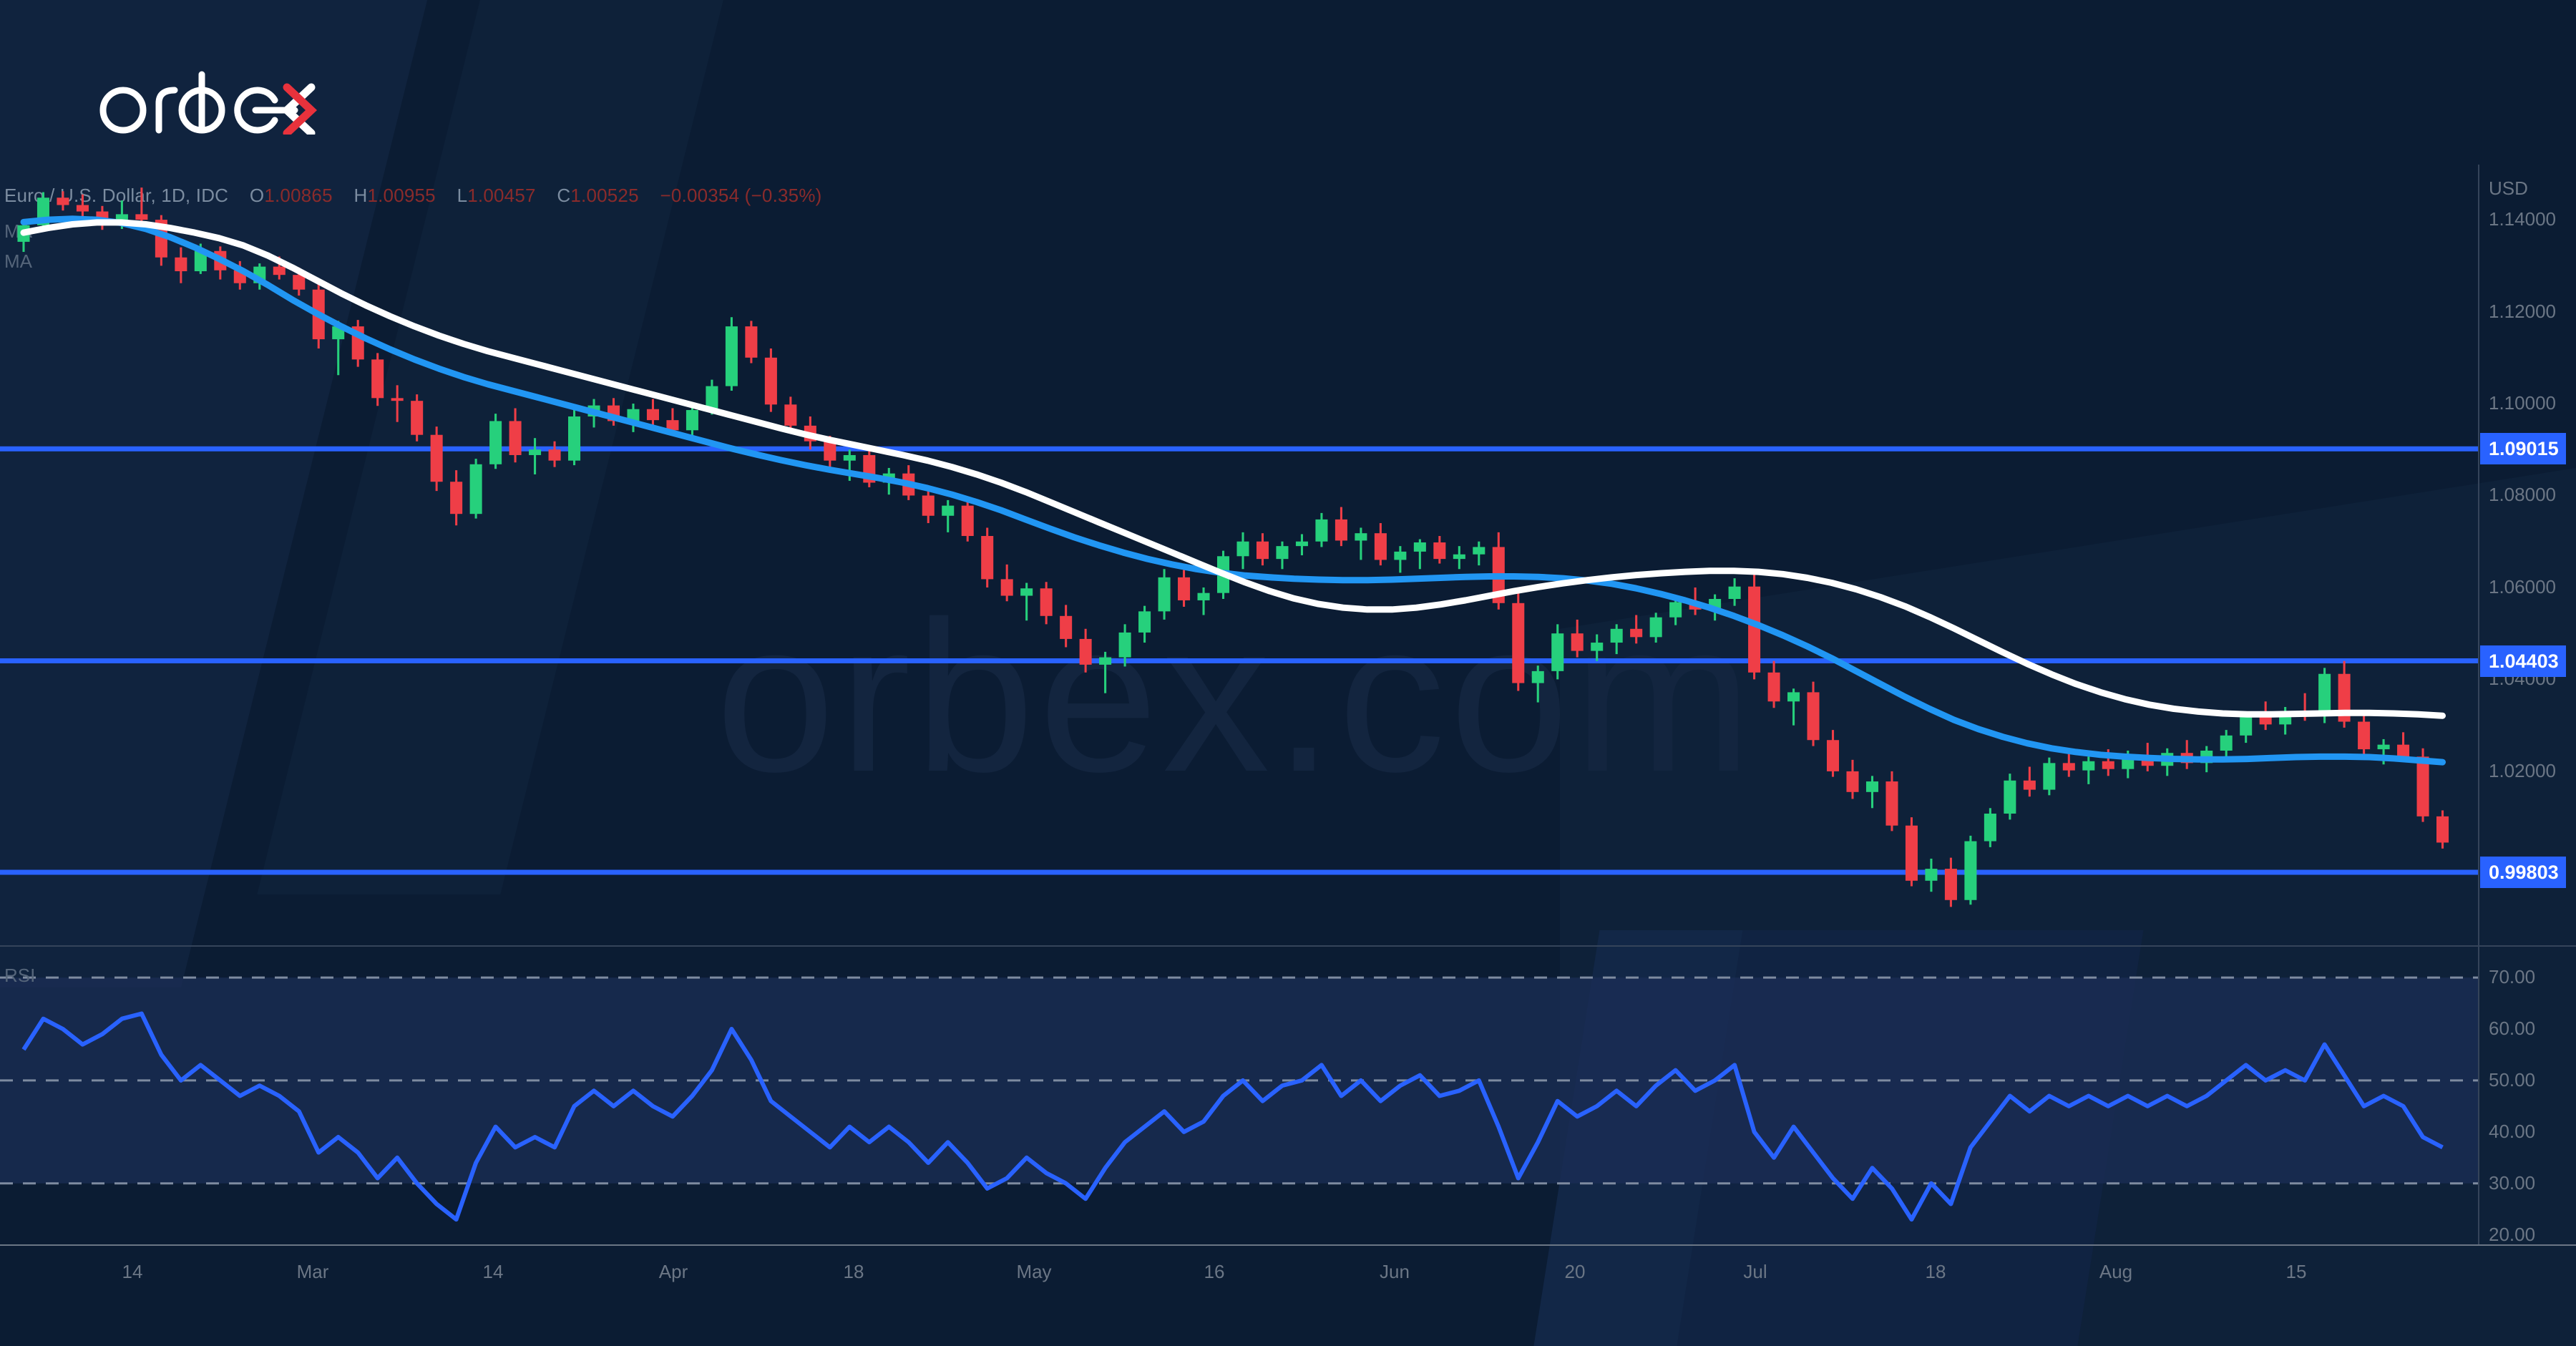 The height and width of the screenshot is (1346, 2576). Describe the element at coordinates (1214, 1271) in the screenshot. I see `time-axis-tick: 16` at that location.